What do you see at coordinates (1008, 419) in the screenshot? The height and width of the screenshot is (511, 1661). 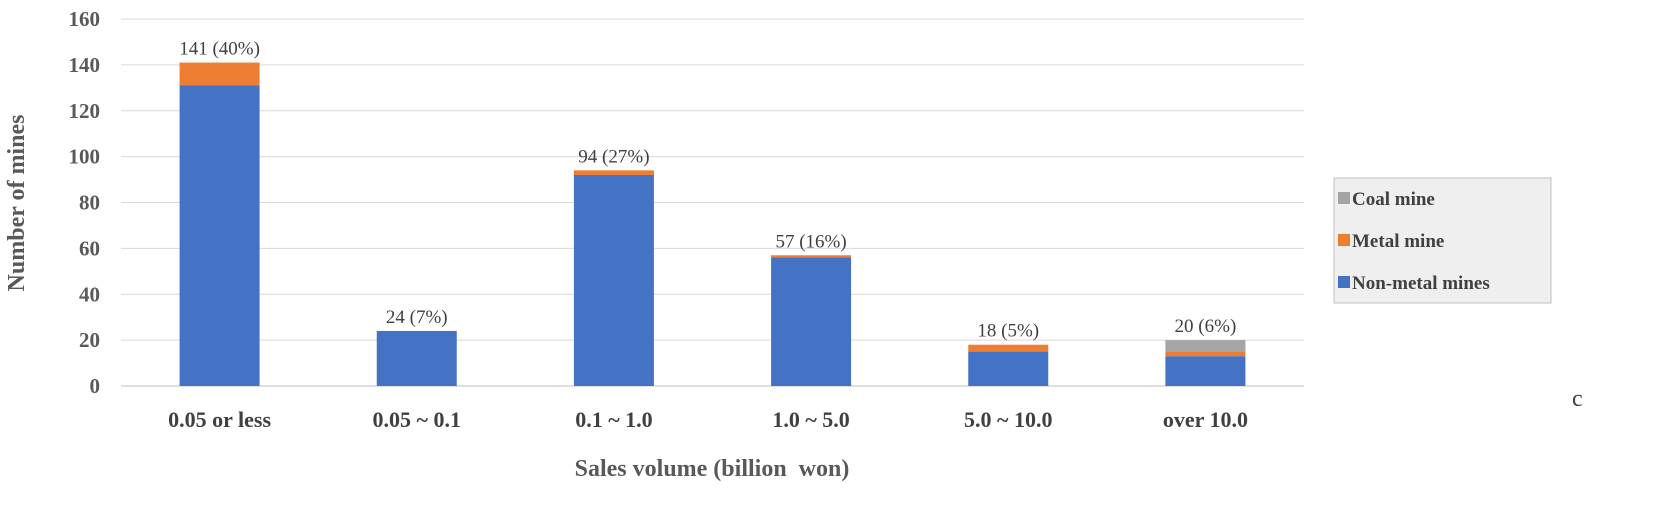 I see `x-tick-label: 5.0 ~ 10.0` at bounding box center [1008, 419].